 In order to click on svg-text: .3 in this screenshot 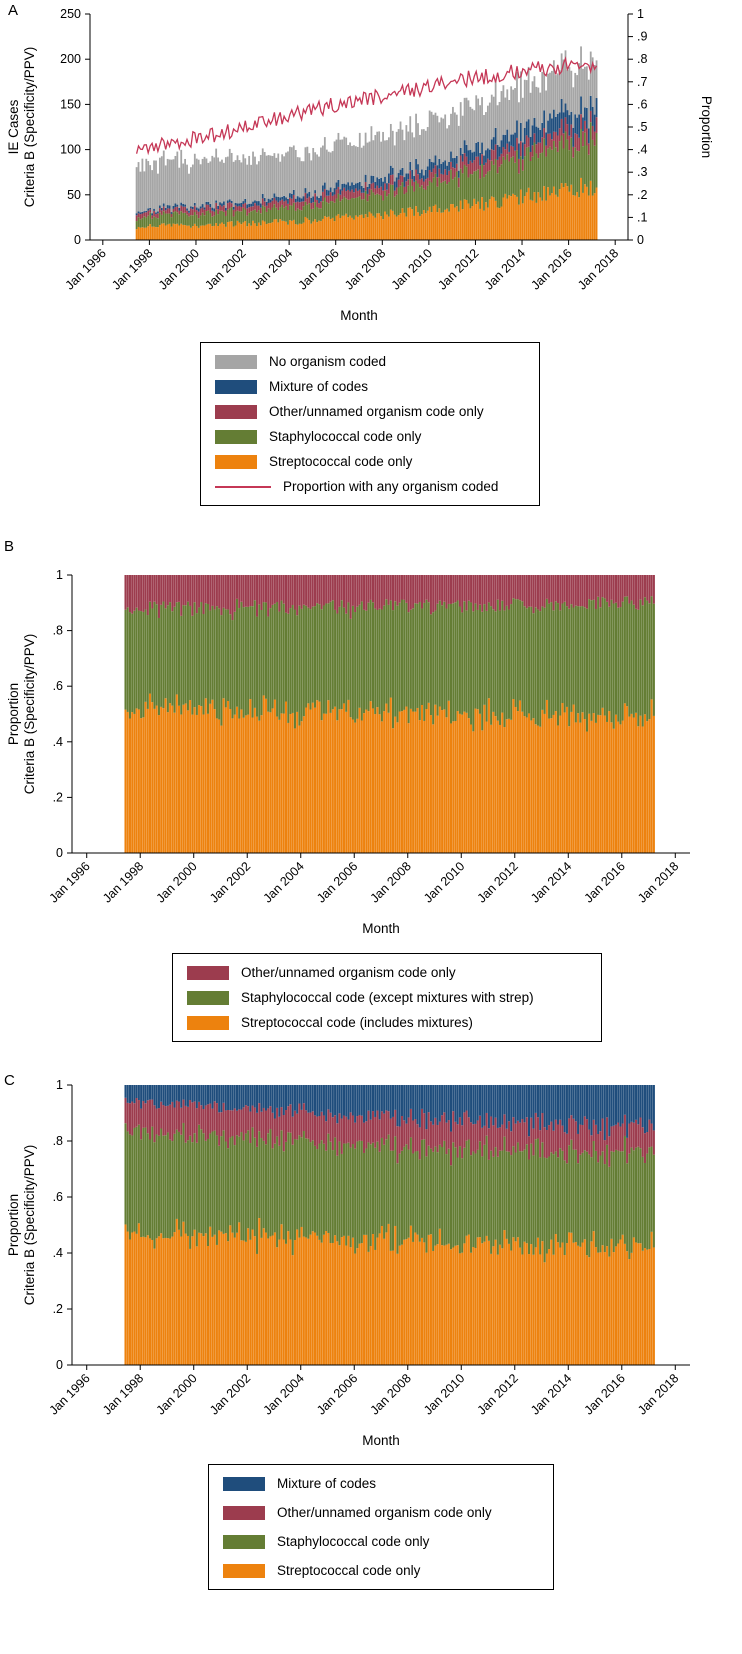, I will do `click(642, 172)`.